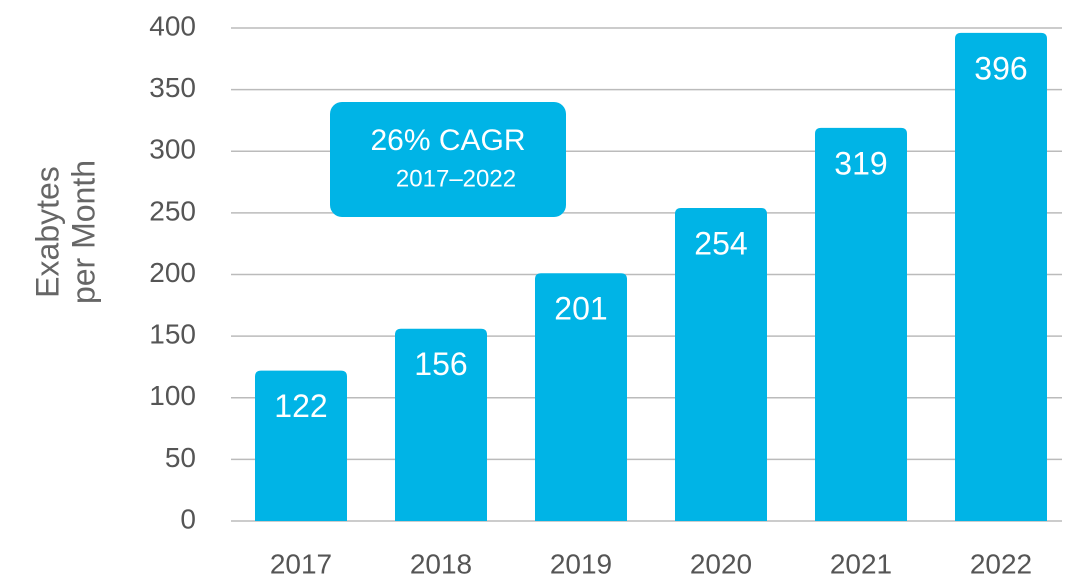 Image resolution: width=1075 pixels, height=584 pixels. I want to click on y-tick-label: 100, so click(172, 395).